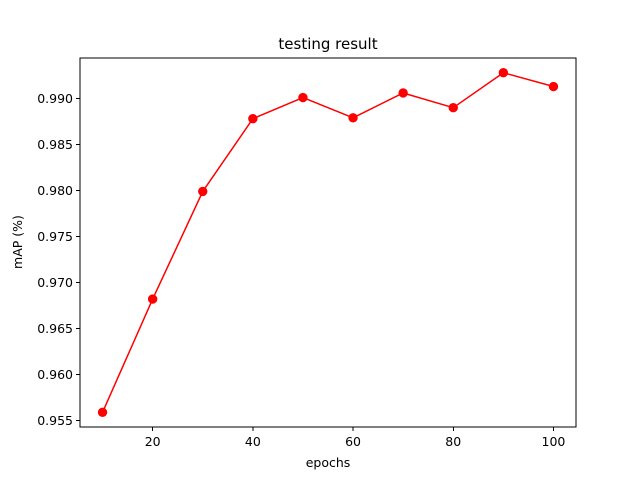 This screenshot has width=640, height=480. I want to click on y-tick-label: 0.955, so click(55, 420).